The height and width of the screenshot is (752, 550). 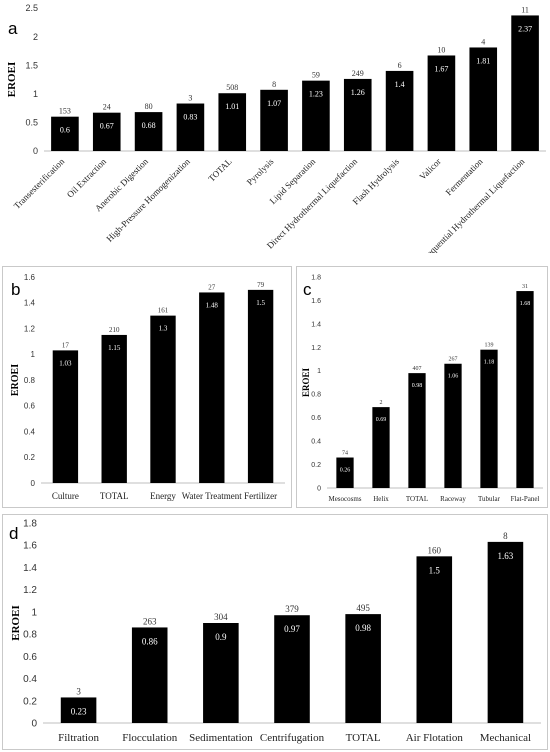 What do you see at coordinates (400, 84) in the screenshot?
I see `bar-value-label-a-8: 1.4` at bounding box center [400, 84].